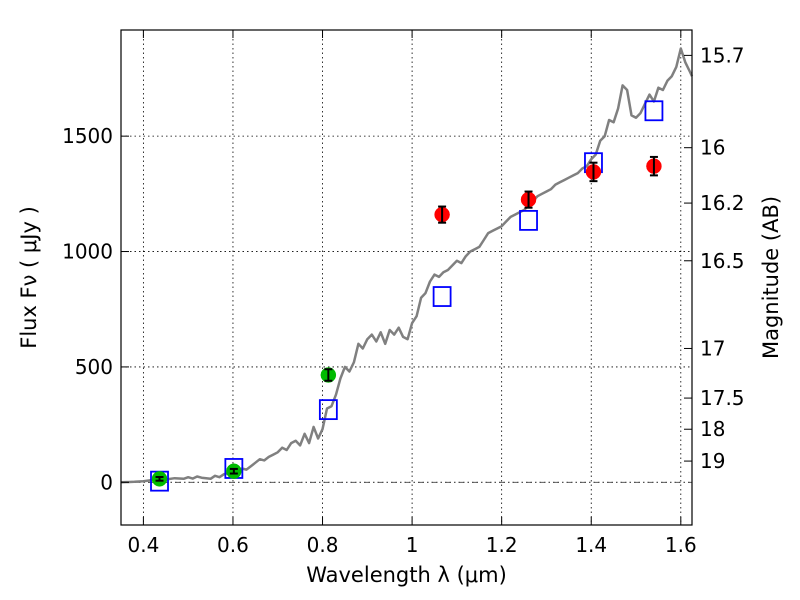 Image resolution: width=800 pixels, height=600 pixels. What do you see at coordinates (712, 429) in the screenshot?
I see `y-right-tick-label: 18` at bounding box center [712, 429].